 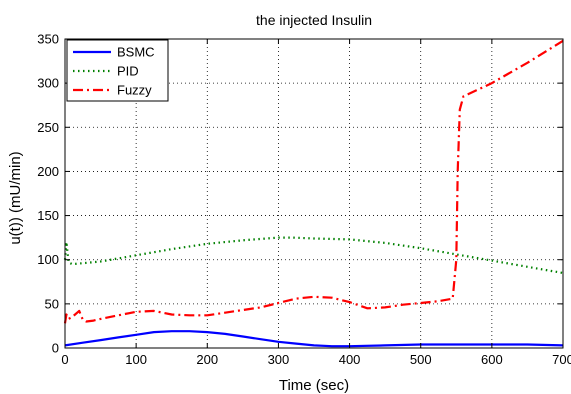 I want to click on legend-label-bsmc: BSMC, so click(x=136, y=52).